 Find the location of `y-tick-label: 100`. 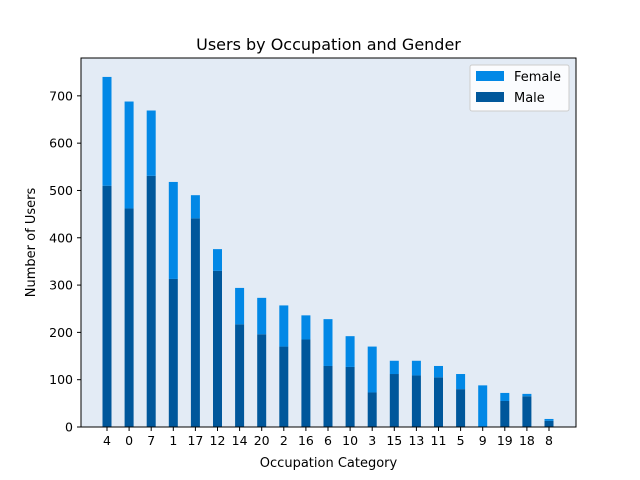

y-tick-label: 100 is located at coordinates (61, 379).